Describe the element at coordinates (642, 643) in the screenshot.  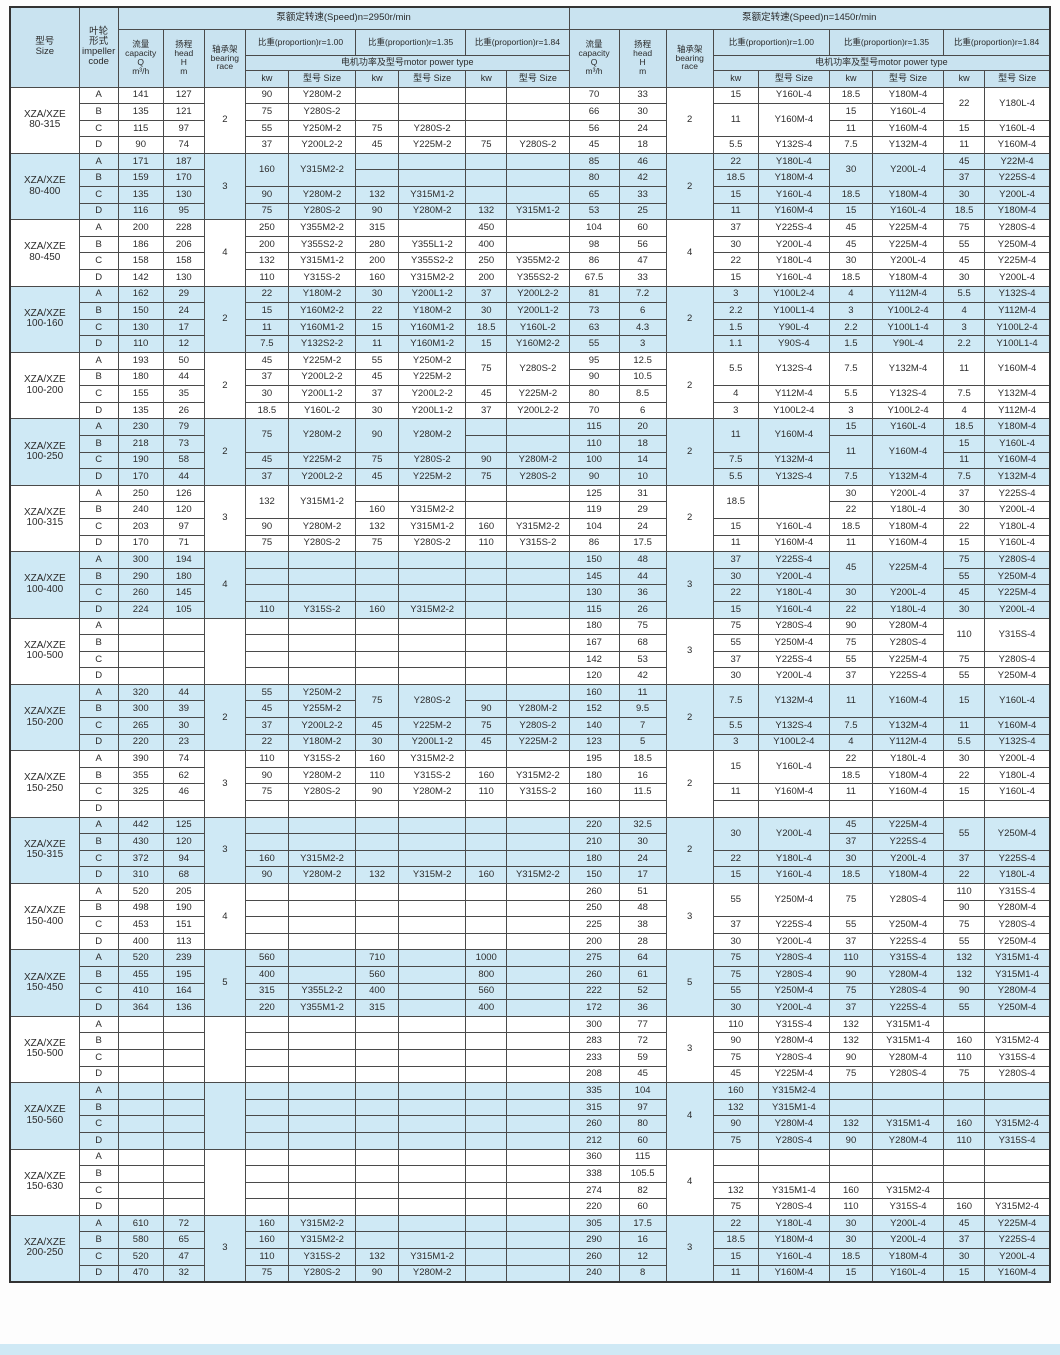
I see `data-cell: 68` at that location.